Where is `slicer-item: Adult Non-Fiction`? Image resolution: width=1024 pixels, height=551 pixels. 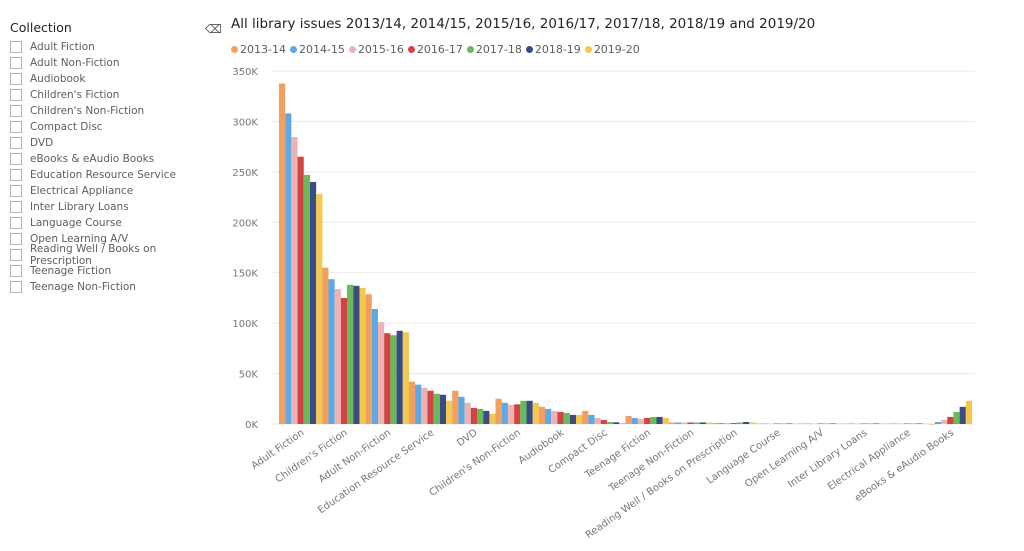
slicer-item: Adult Non-Fiction is located at coordinates (115, 63).